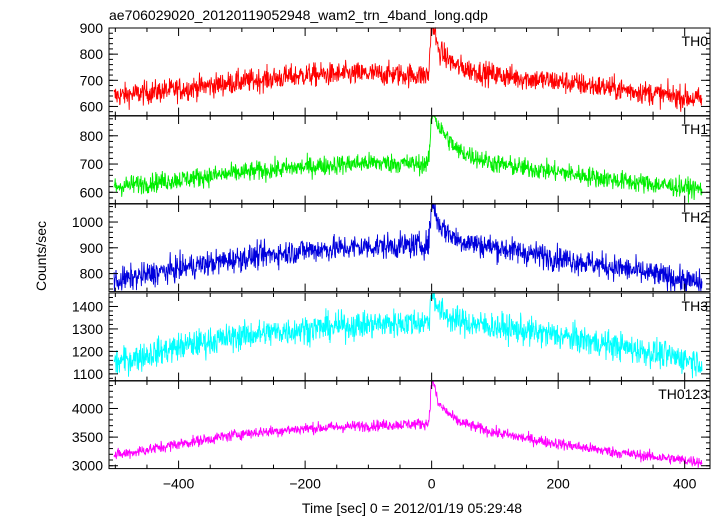  I want to click on panel-frame, so click(409, 425).